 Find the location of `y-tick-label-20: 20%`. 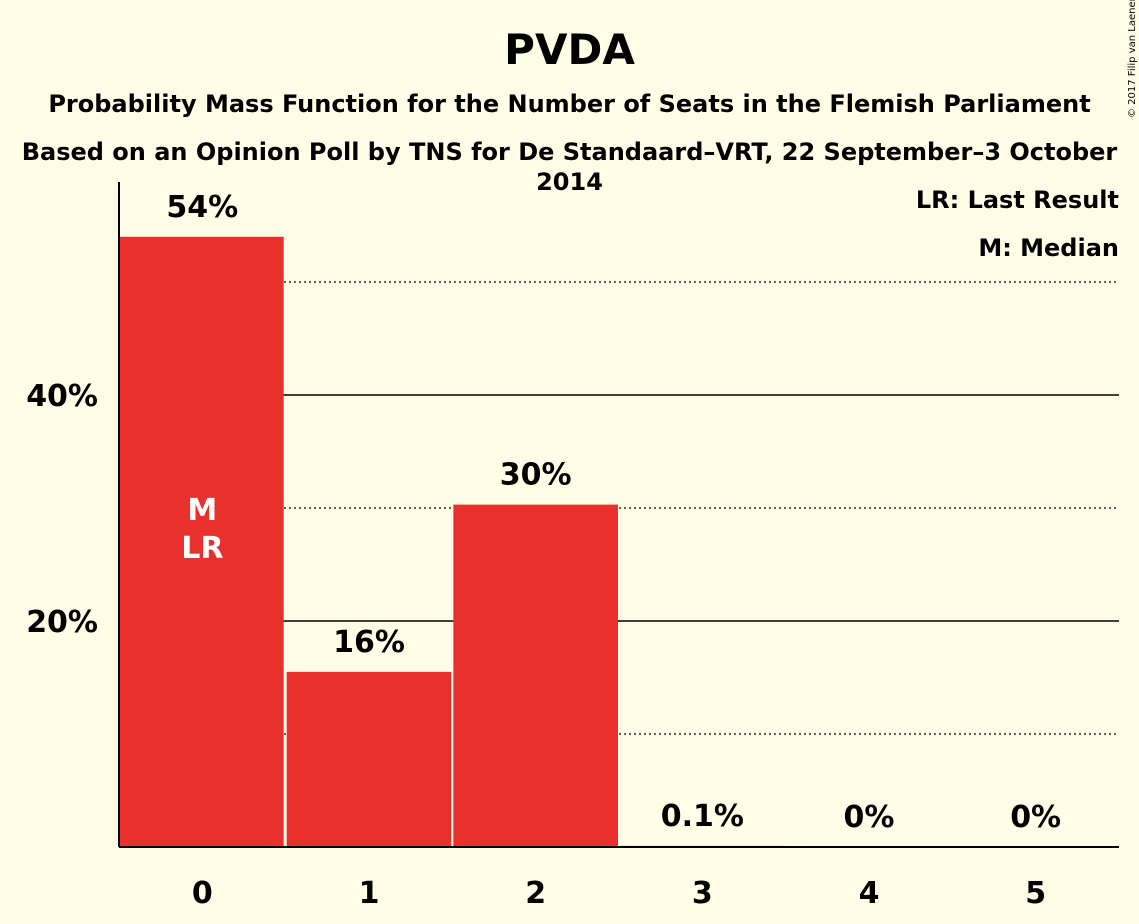

y-tick-label-20: 20% is located at coordinates (62, 622).